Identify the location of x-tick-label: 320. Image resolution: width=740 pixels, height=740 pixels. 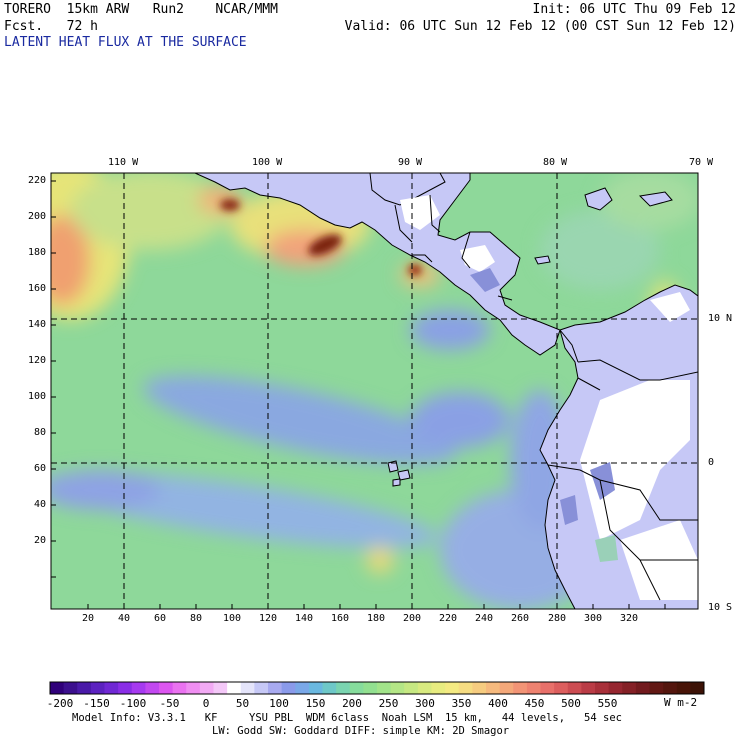
(629, 618).